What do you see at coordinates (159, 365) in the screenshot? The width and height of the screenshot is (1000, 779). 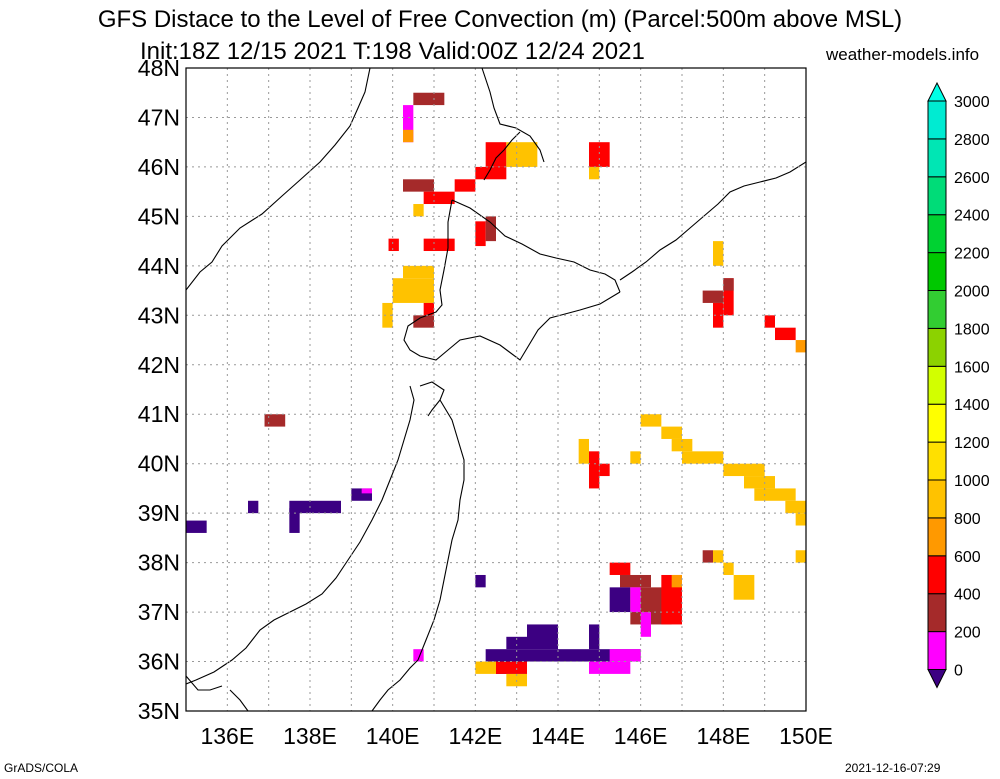 I see `lat-tick-label: 42N` at bounding box center [159, 365].